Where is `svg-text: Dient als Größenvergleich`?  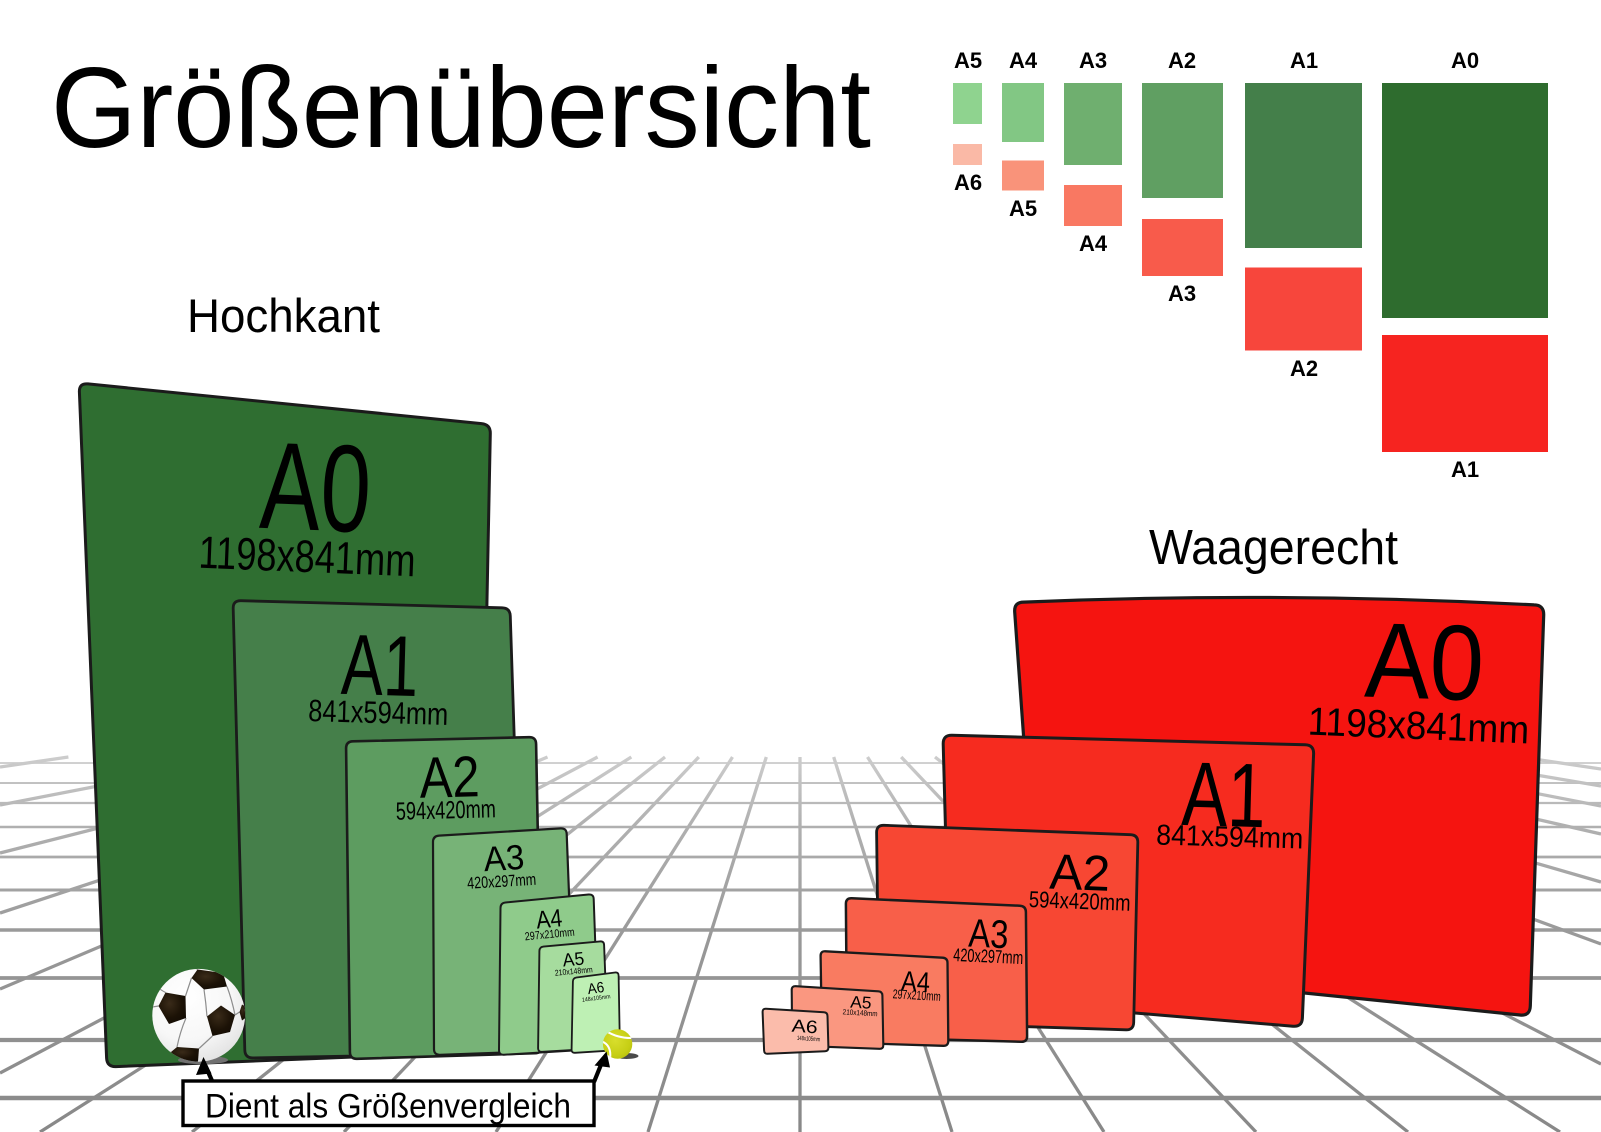
svg-text: Dient als Größenvergleich is located at coordinates (388, 1107).